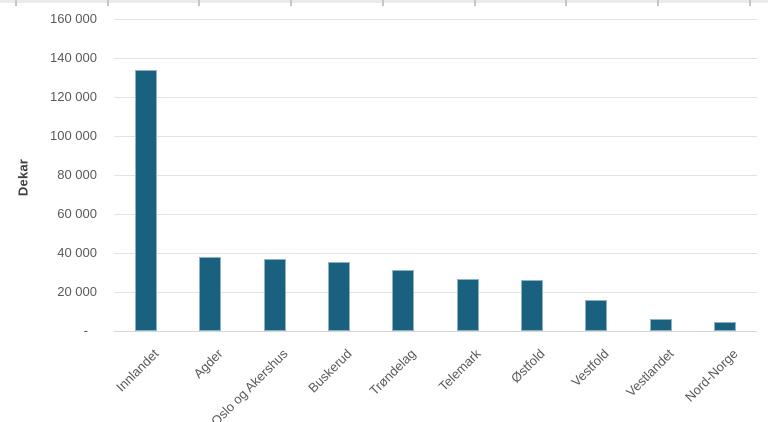  I want to click on y-tick-label: 120 000, so click(73, 96).